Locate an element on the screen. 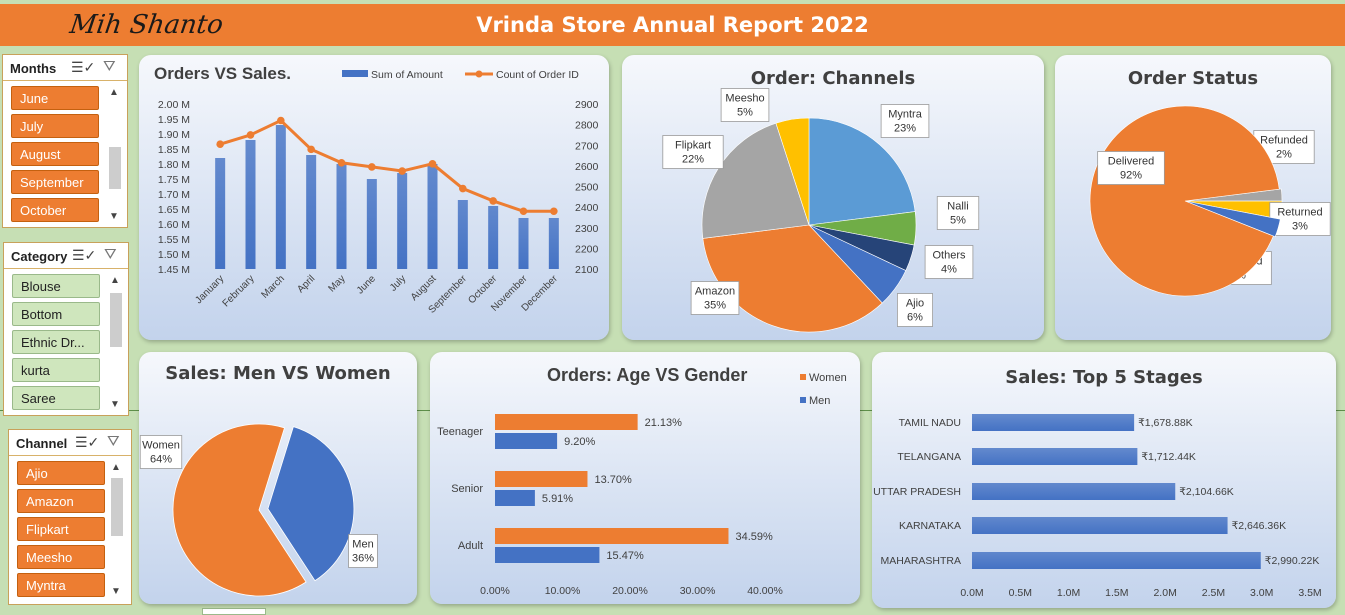  sales-men-women-chart: Men 36% Women 64% is located at coordinates (258, 510).